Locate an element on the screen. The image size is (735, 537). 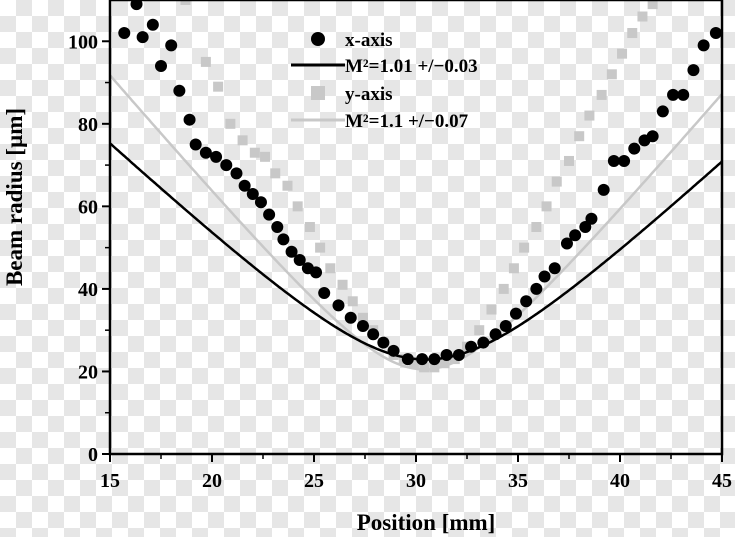
x-tick-label: 15 is located at coordinates (110, 481).